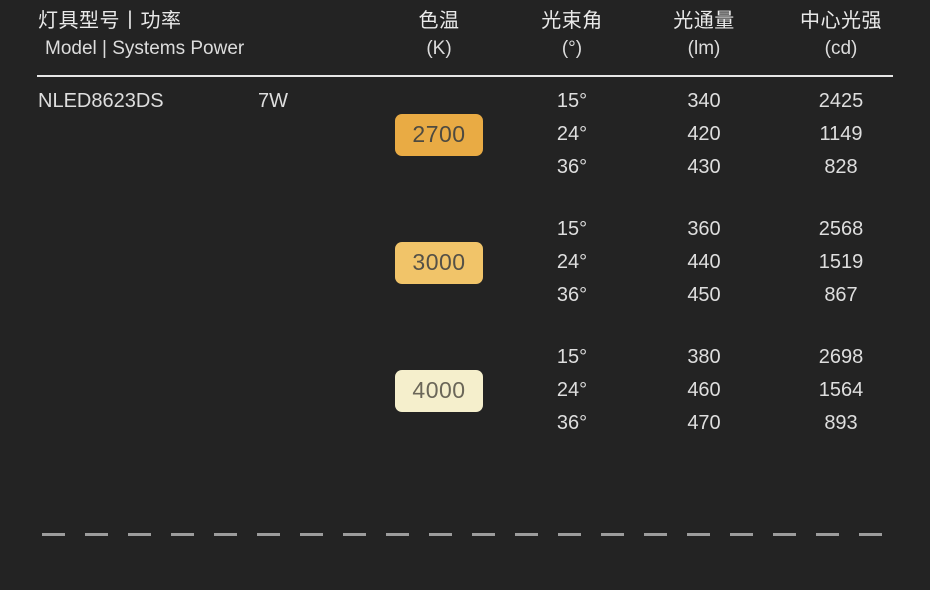  I want to click on cct-badge-wrap: 2700, so click(439, 134).